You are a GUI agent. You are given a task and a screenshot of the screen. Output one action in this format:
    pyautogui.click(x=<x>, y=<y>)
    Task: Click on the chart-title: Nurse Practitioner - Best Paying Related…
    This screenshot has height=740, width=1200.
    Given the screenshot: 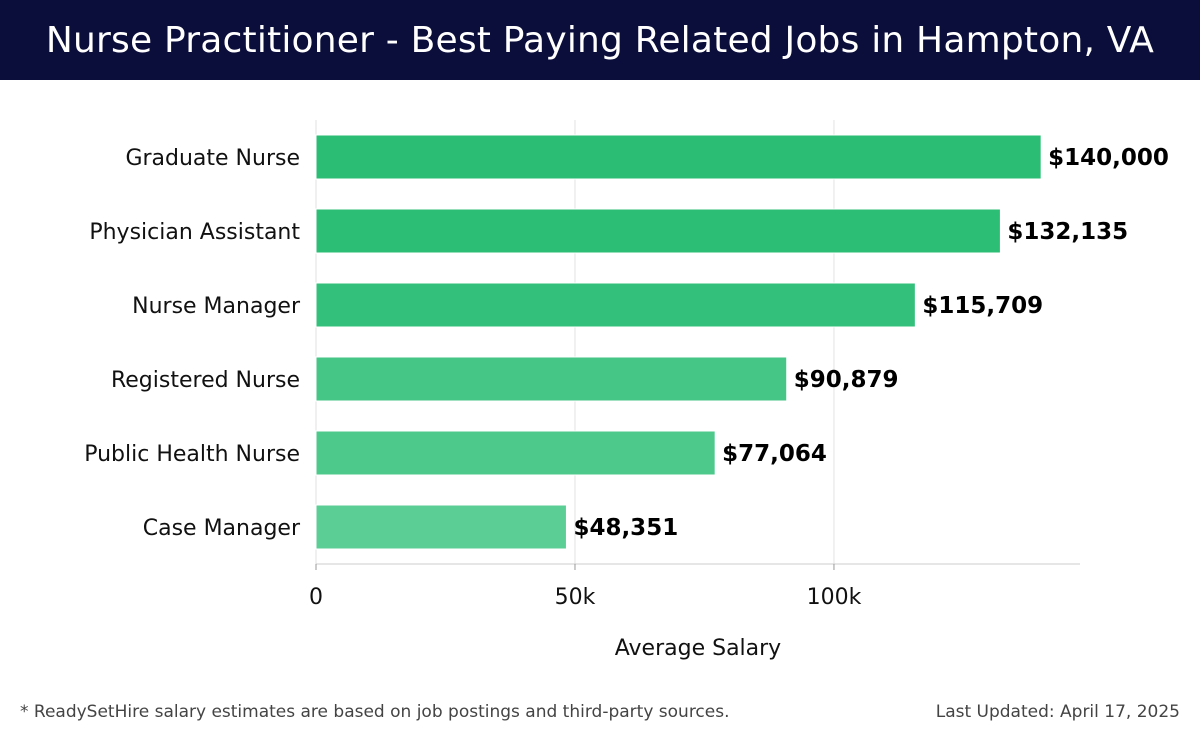 What is the action you would take?
    pyautogui.click(x=600, y=40)
    